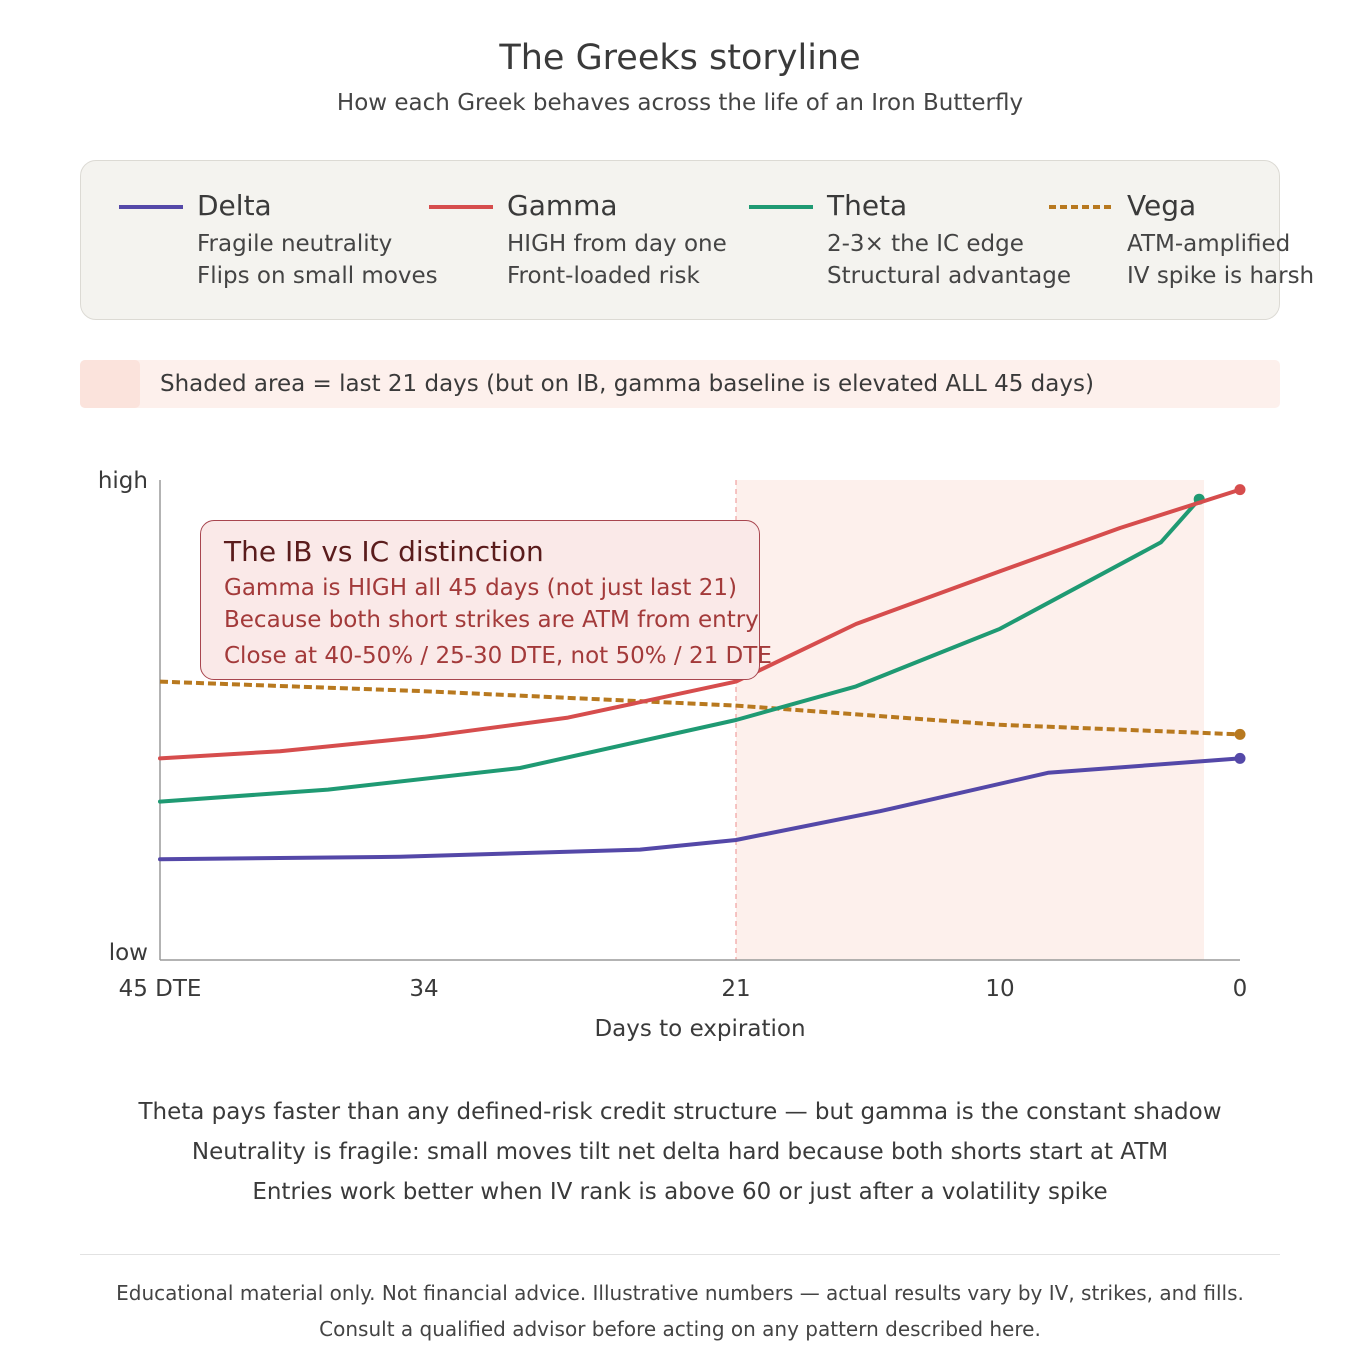 Image resolution: width=1360 pixels, height=1360 pixels. What do you see at coordinates (925, 244) in the screenshot?
I see `legend-desc-theta-1: 2-3× the IC edge` at bounding box center [925, 244].